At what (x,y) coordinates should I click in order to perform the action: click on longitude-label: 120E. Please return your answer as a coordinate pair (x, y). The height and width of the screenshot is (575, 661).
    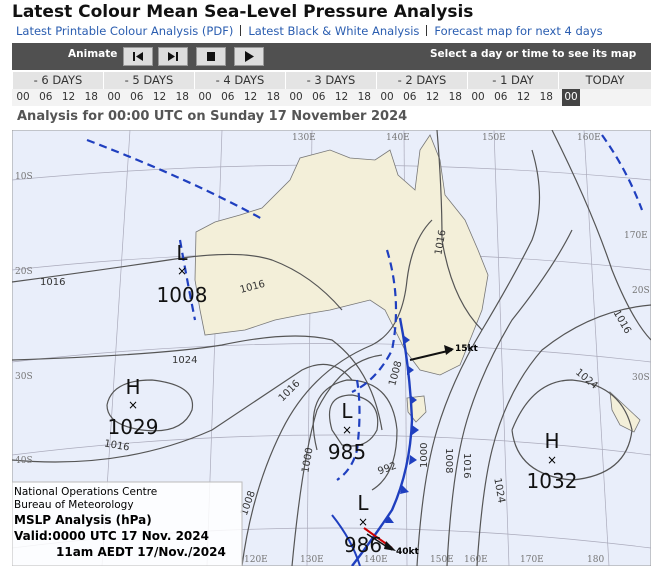
    Looking at the image, I should click on (256, 560).